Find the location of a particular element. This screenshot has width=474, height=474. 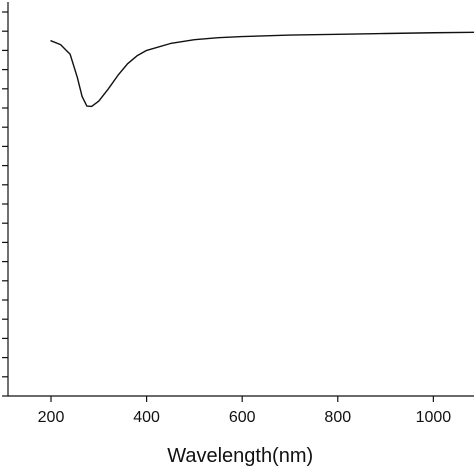

x-tick-label: 1000 is located at coordinates (434, 417).